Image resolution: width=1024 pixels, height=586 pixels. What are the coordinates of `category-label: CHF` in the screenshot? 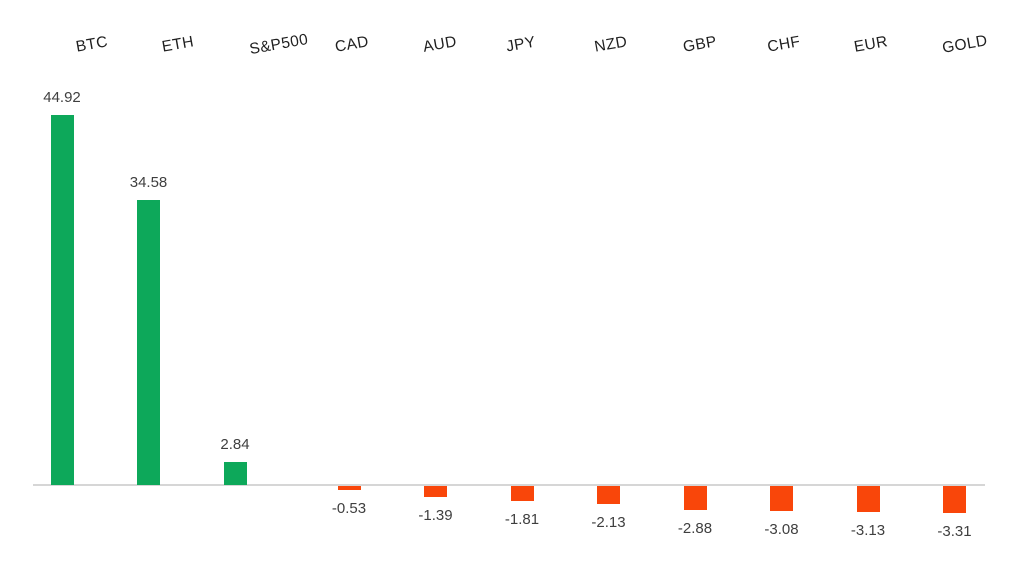 It's located at (783, 44).